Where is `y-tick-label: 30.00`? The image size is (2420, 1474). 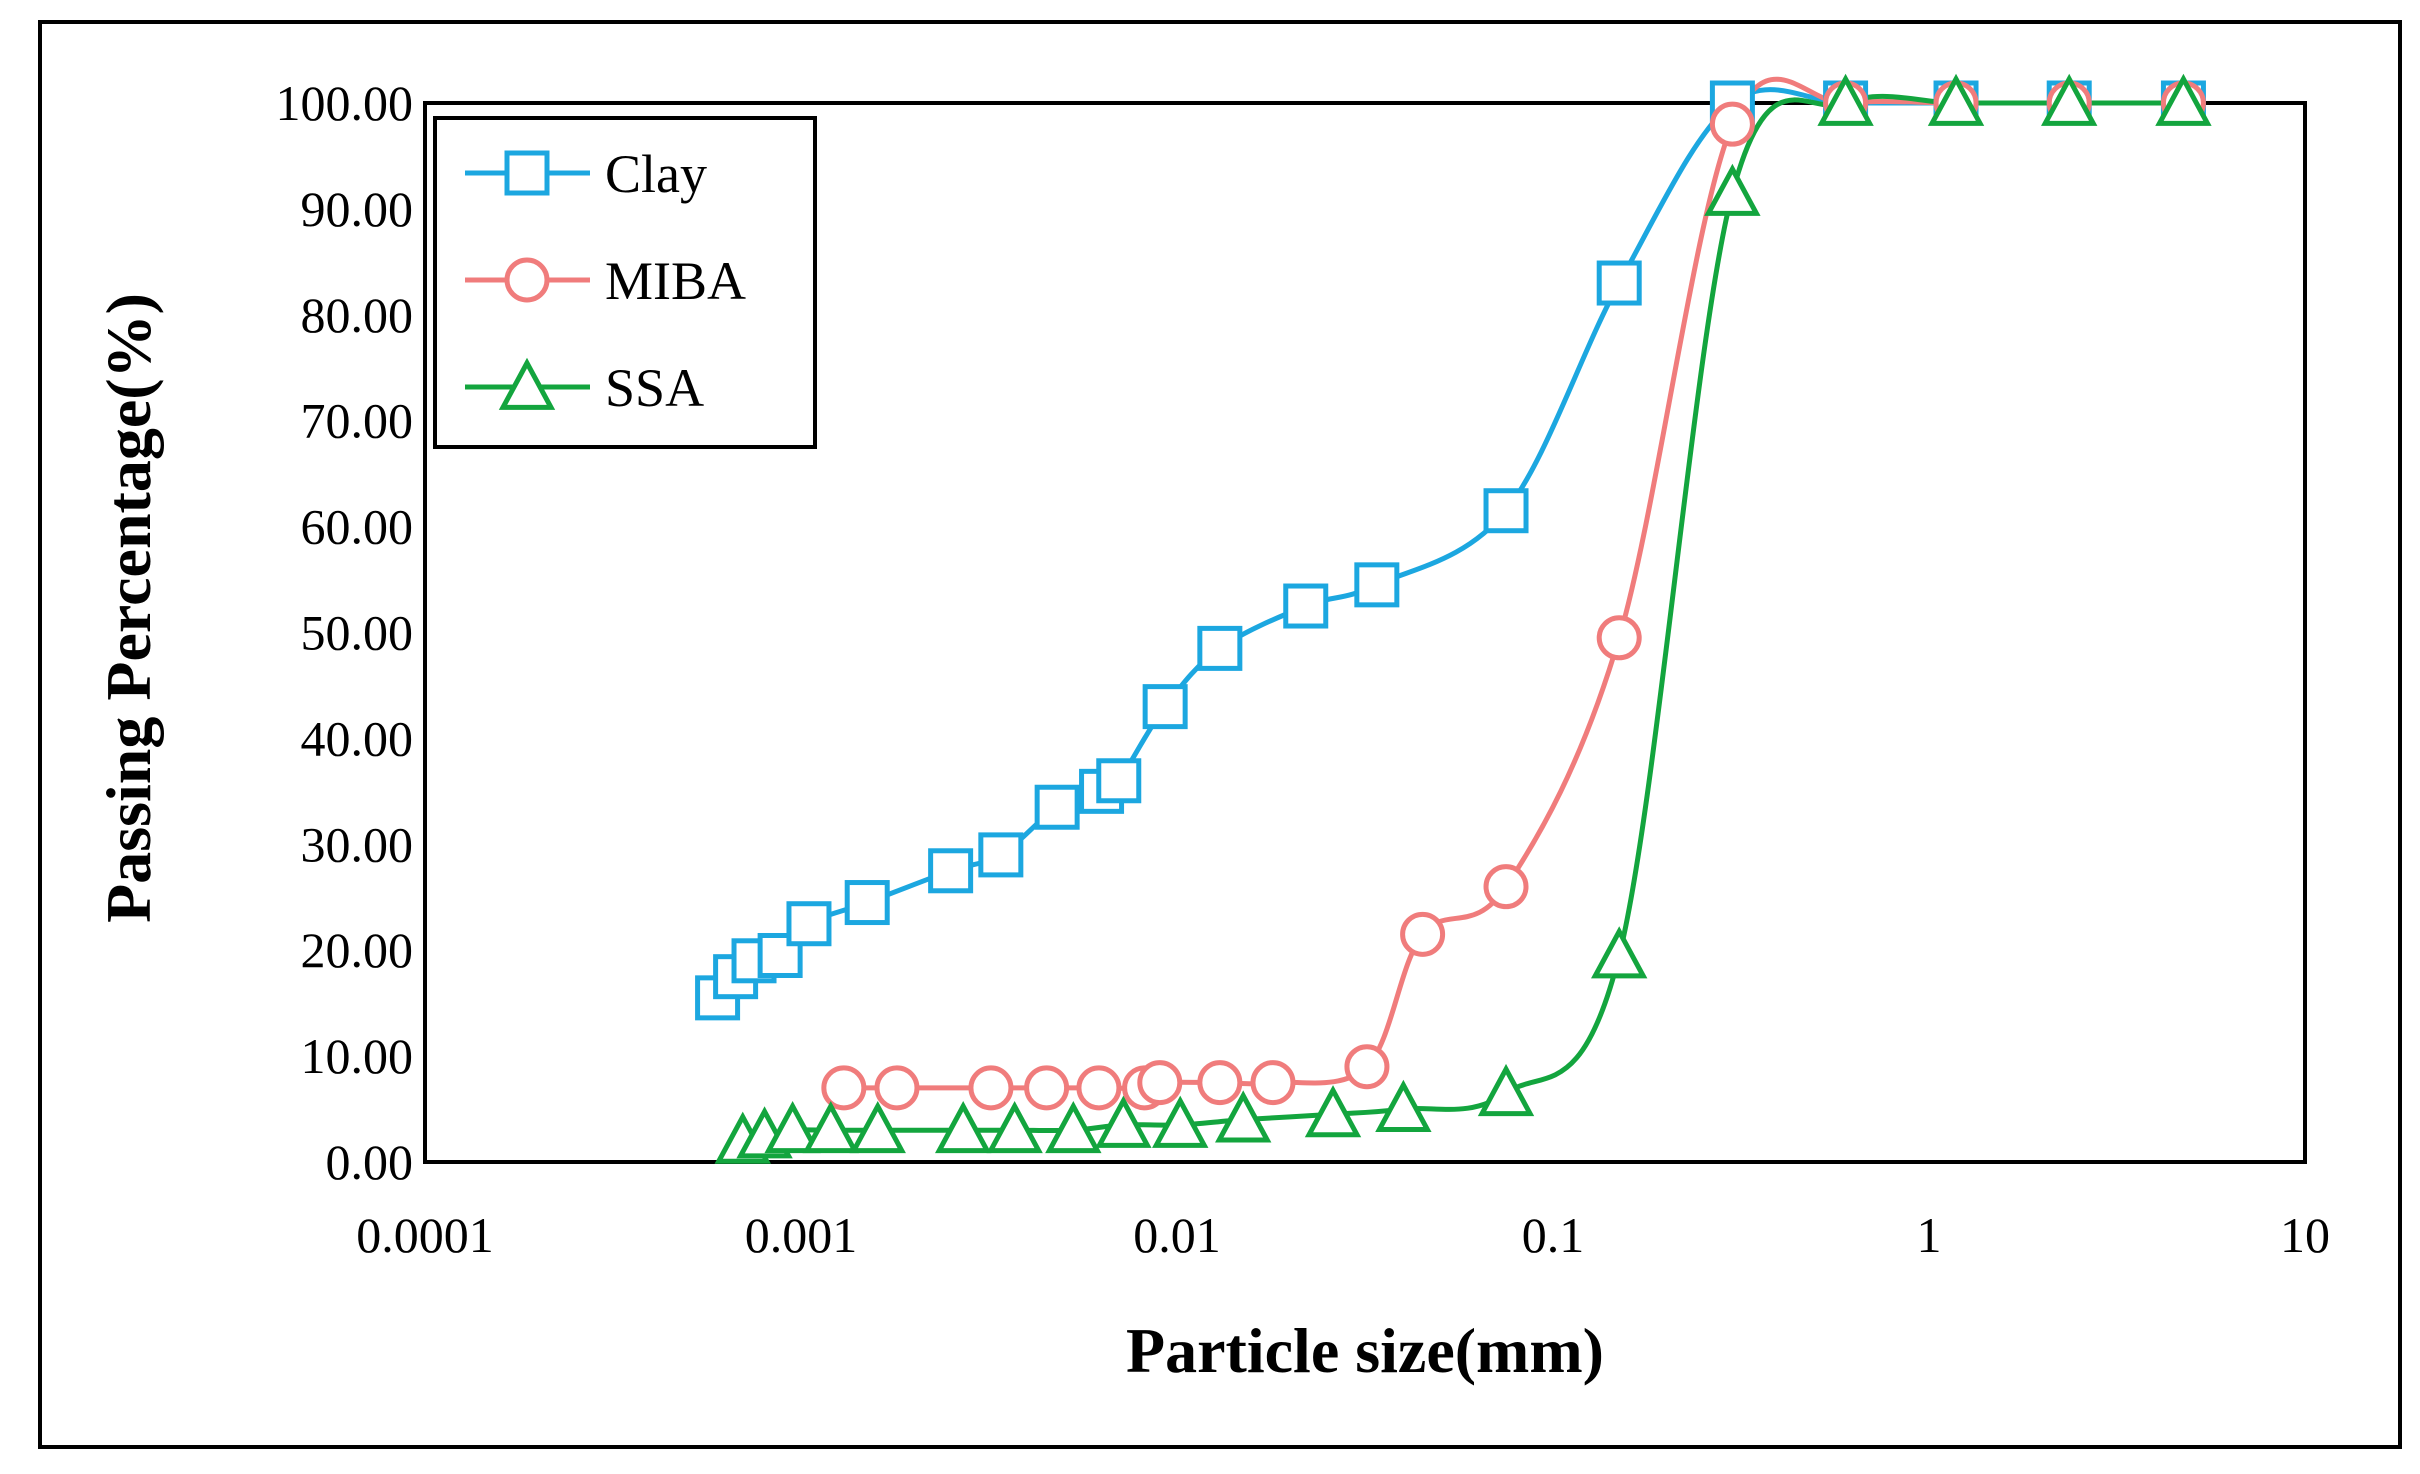 y-tick-label: 30.00 is located at coordinates (357, 844).